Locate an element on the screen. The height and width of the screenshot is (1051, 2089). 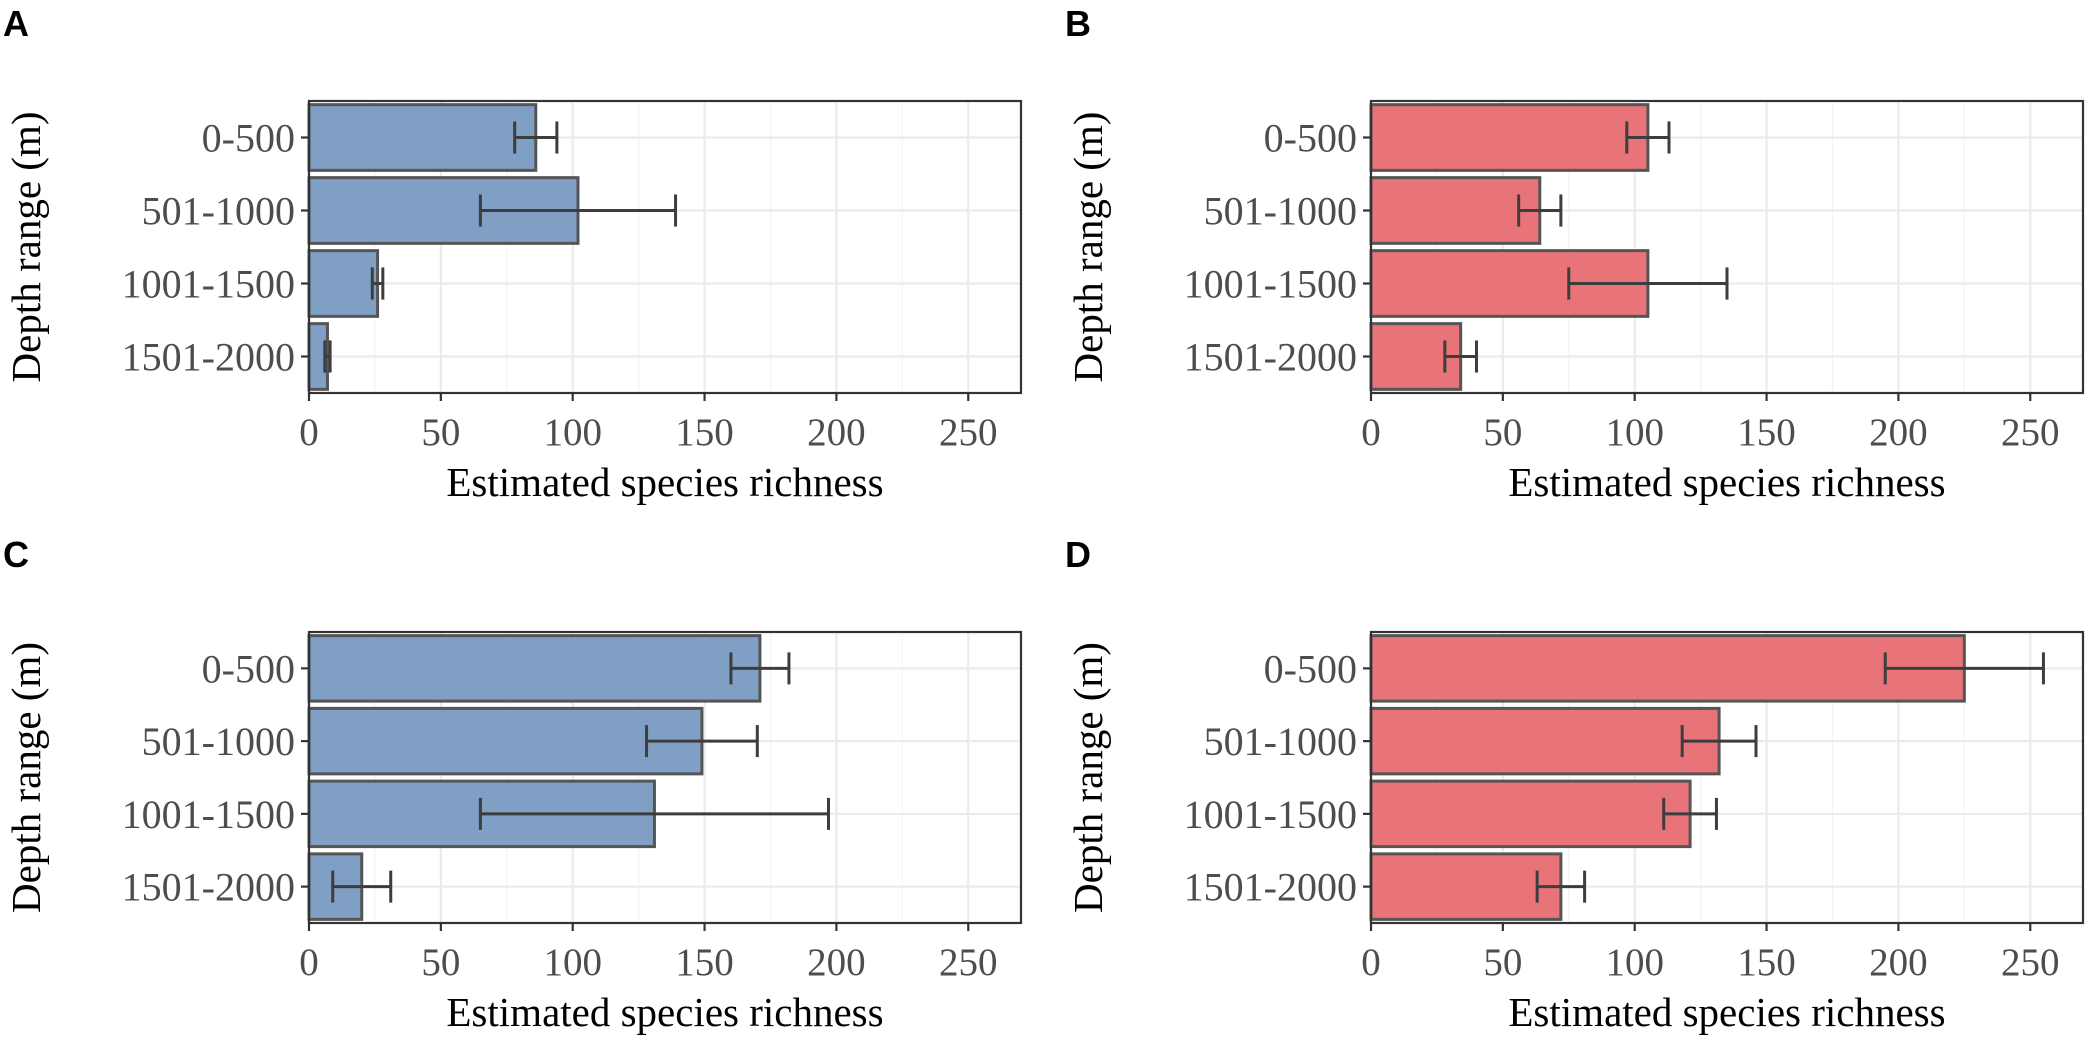
bar-1501-2000 is located at coordinates (1466, 886).